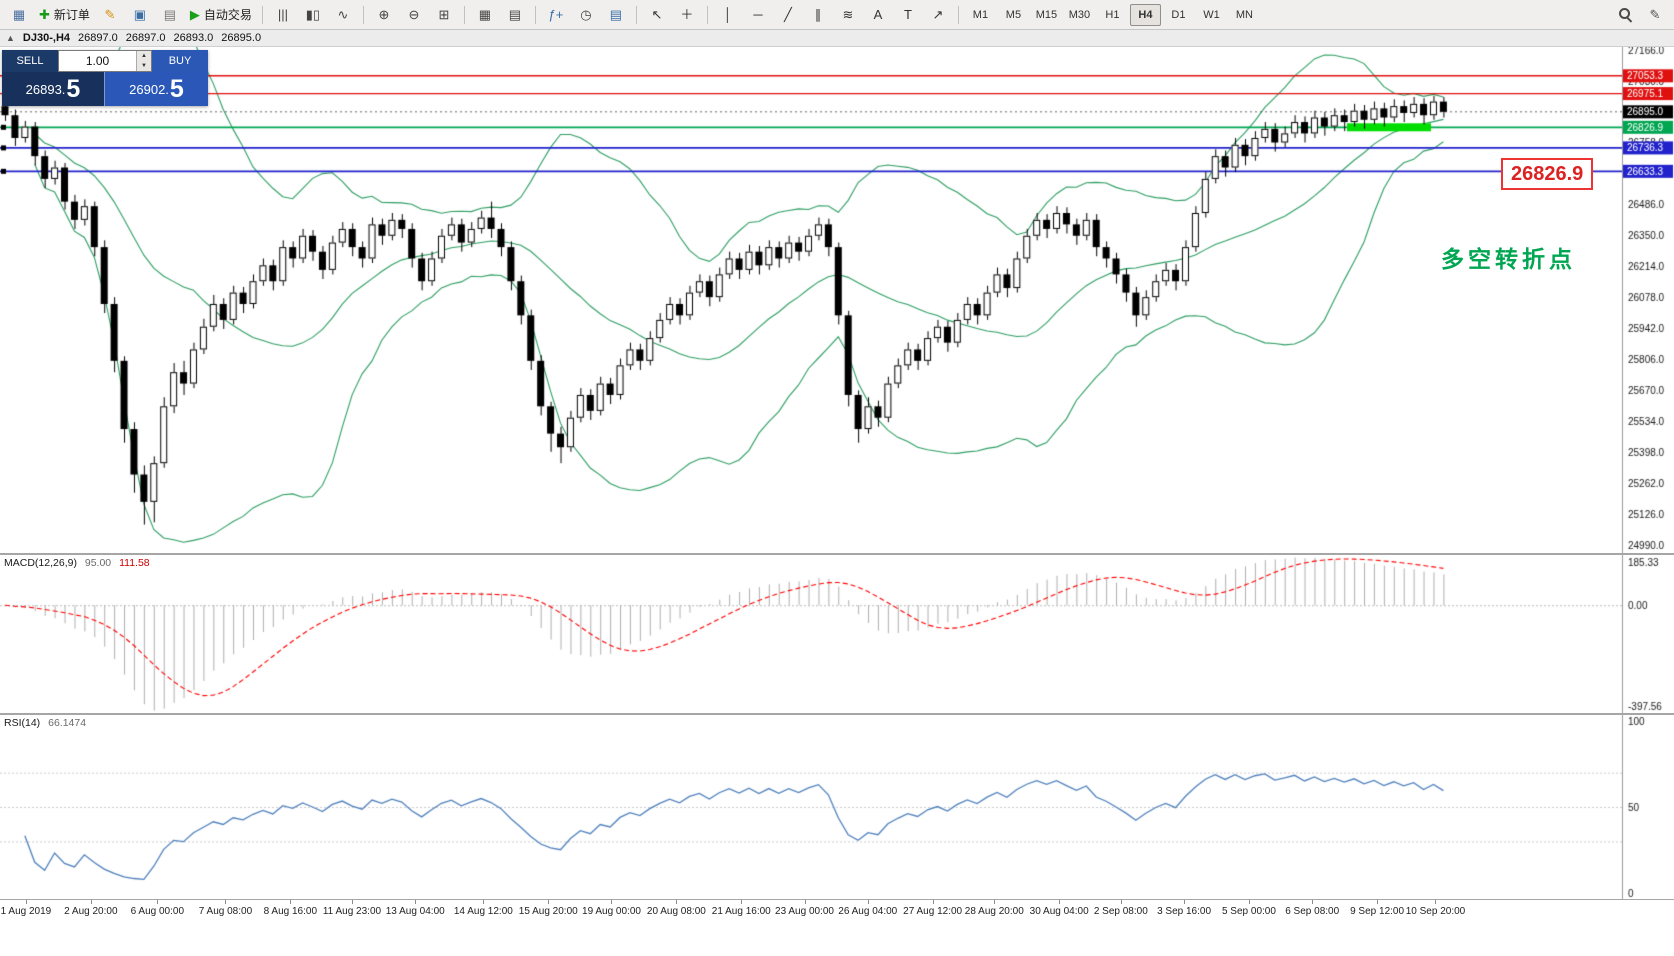 The image size is (1674, 956). What do you see at coordinates (225, 911) in the screenshot?
I see `time-axis-label: 7 Aug 08:00` at bounding box center [225, 911].